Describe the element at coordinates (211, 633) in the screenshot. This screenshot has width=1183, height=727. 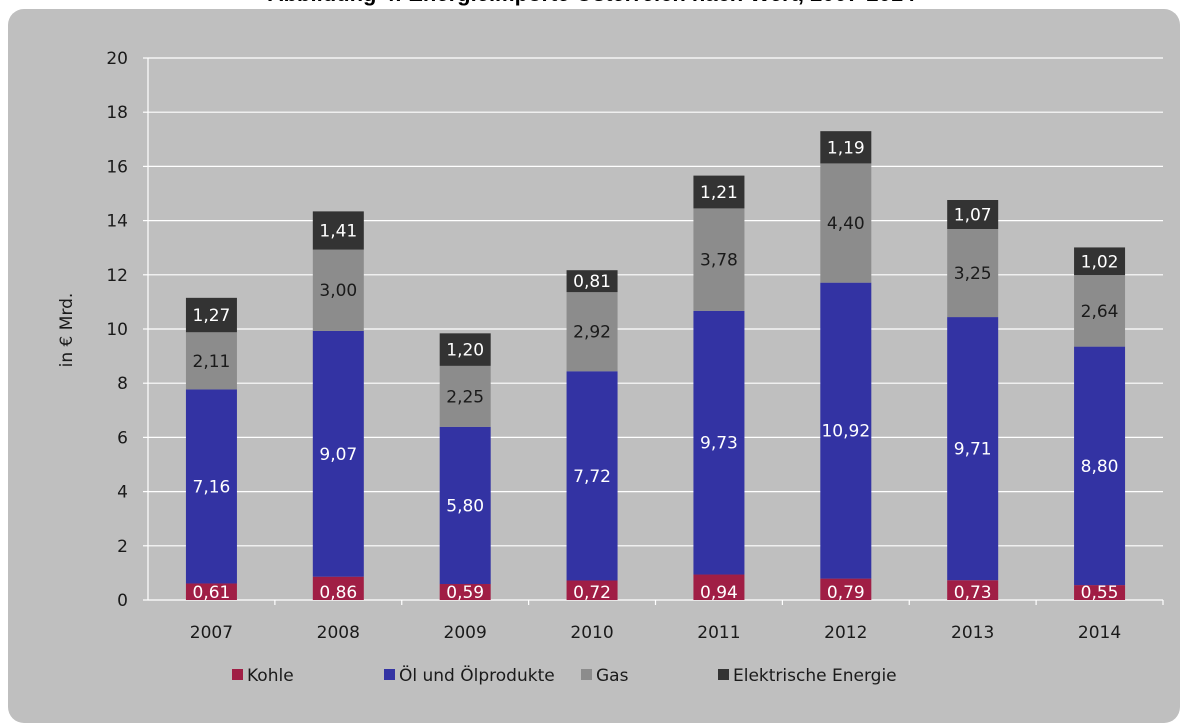
I see `x-tick-label: 2007` at that location.